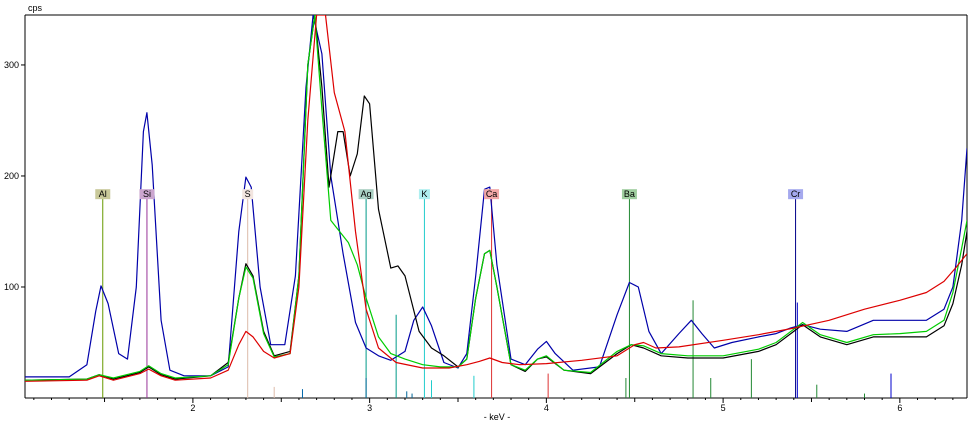 The width and height of the screenshot is (975, 425). What do you see at coordinates (369, 408) in the screenshot?
I see `x-tick-label: 3` at bounding box center [369, 408].